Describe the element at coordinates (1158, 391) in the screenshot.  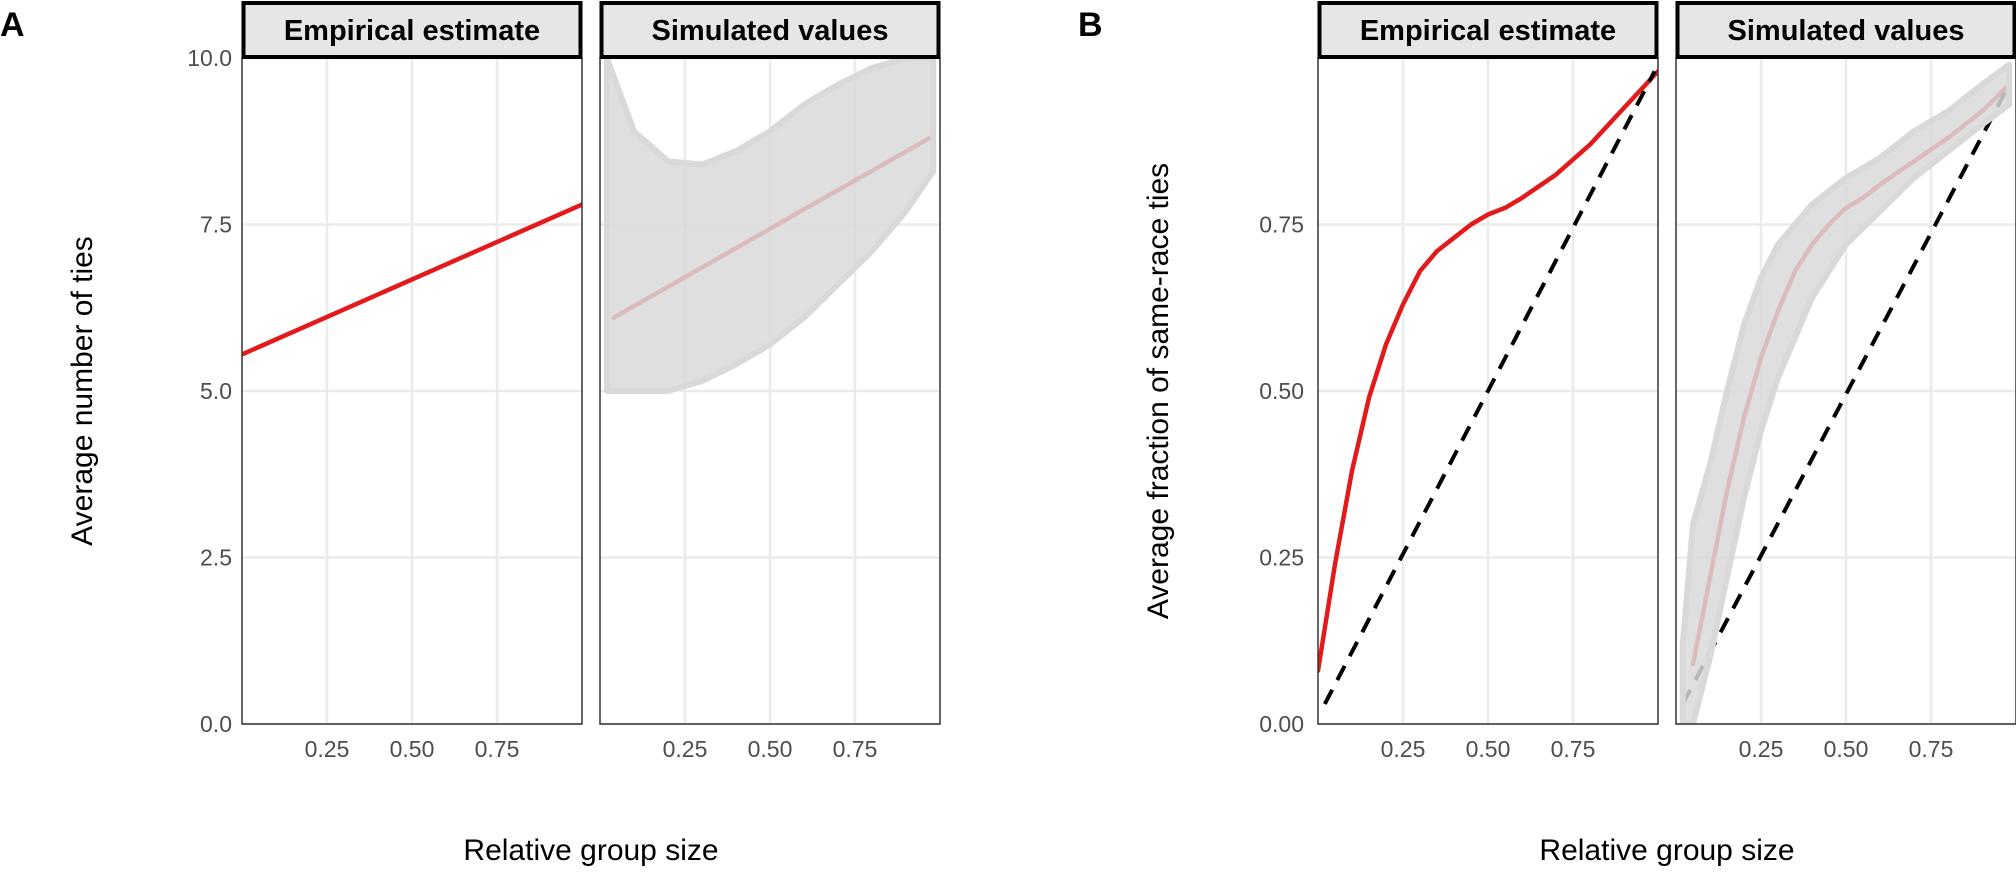
I see `y-axis-label: Average fraction of same-race ties` at that location.